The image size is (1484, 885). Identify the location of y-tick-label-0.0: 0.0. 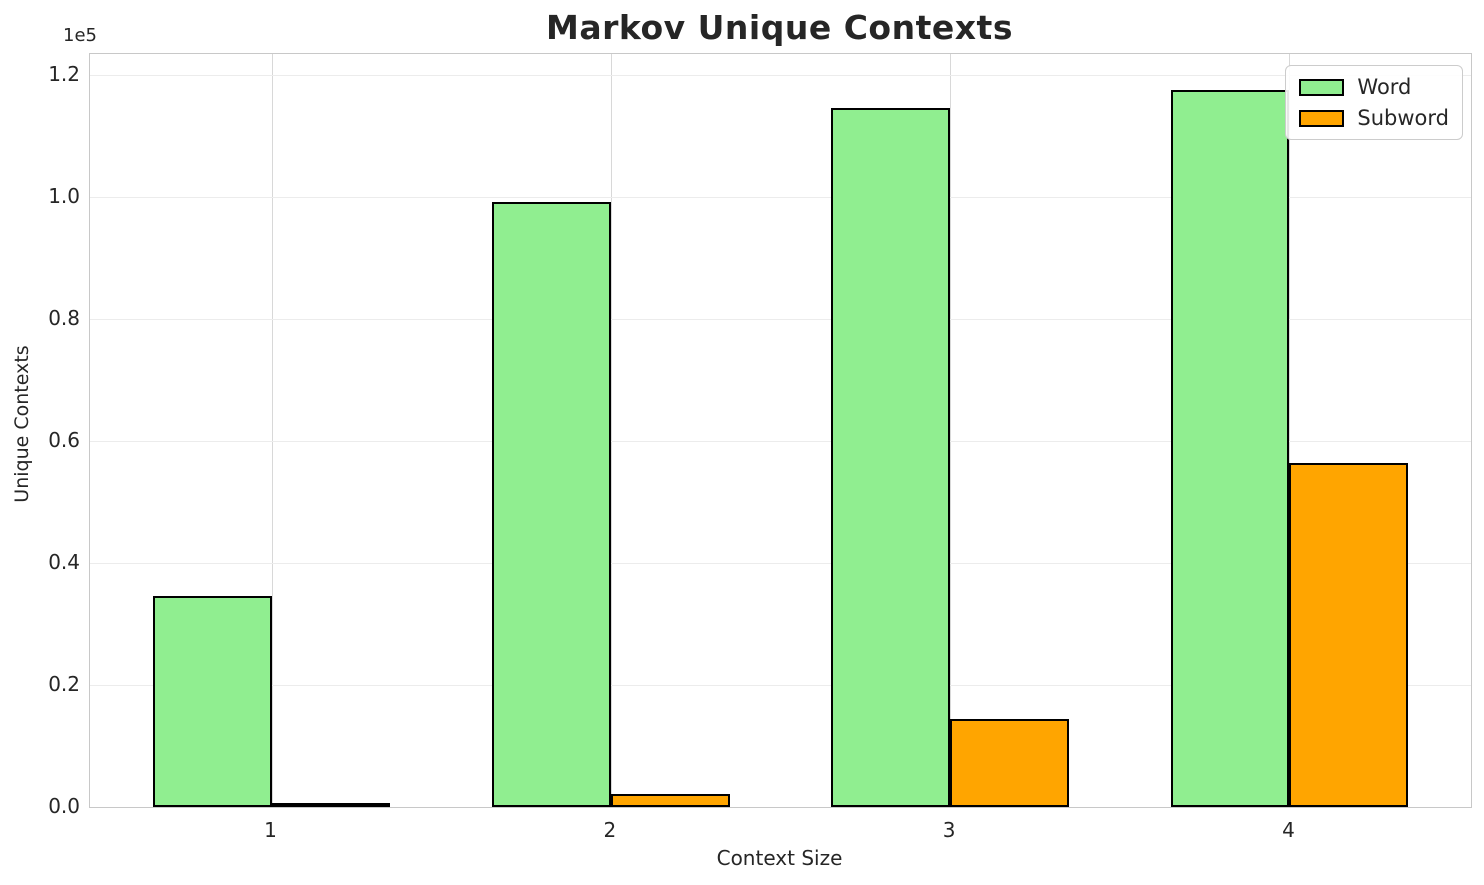
(64, 806).